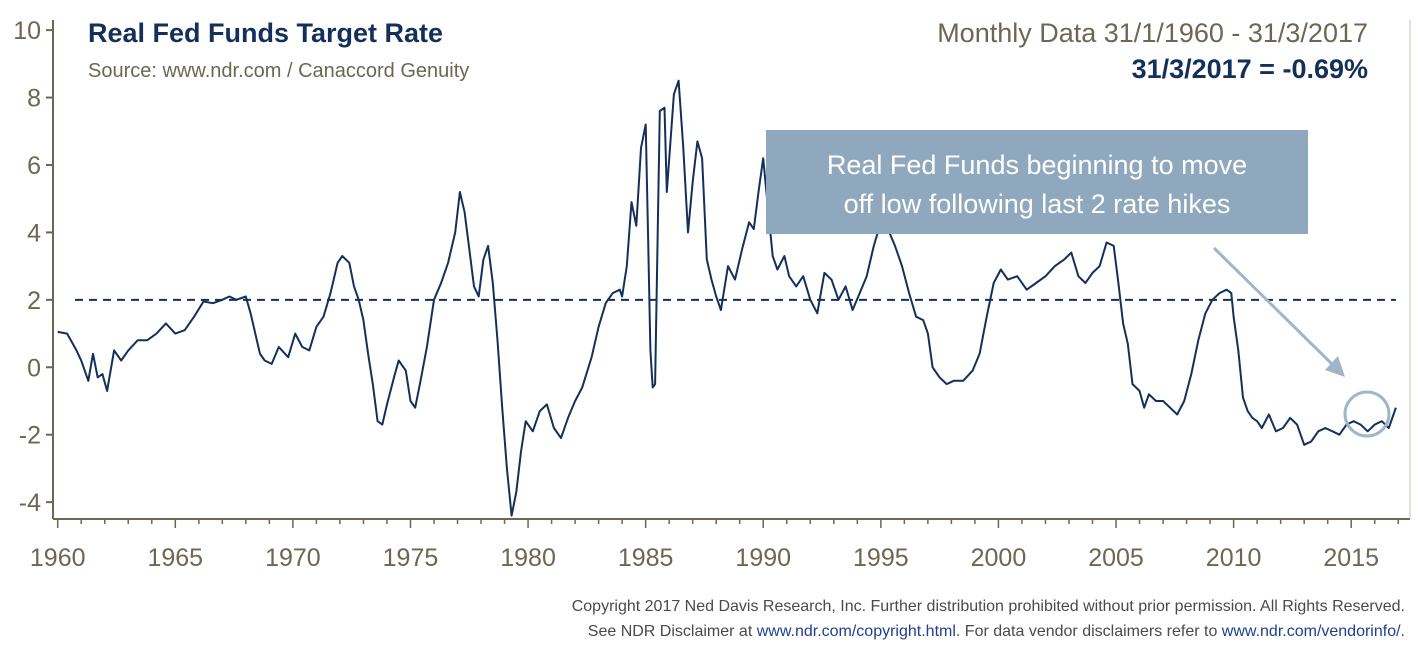 The image size is (1418, 650). Describe the element at coordinates (293, 558) in the screenshot. I see `x-tick-label: 1970` at that location.